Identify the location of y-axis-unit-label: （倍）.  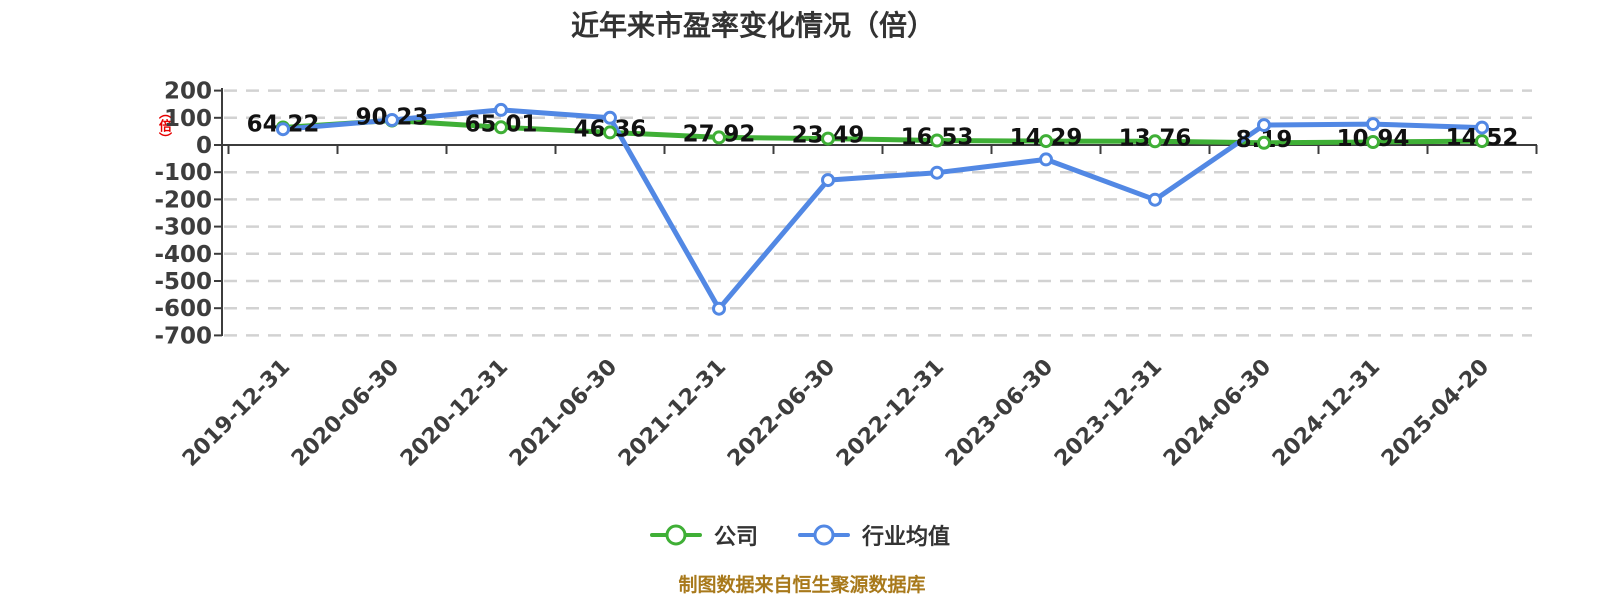
(163, 125).